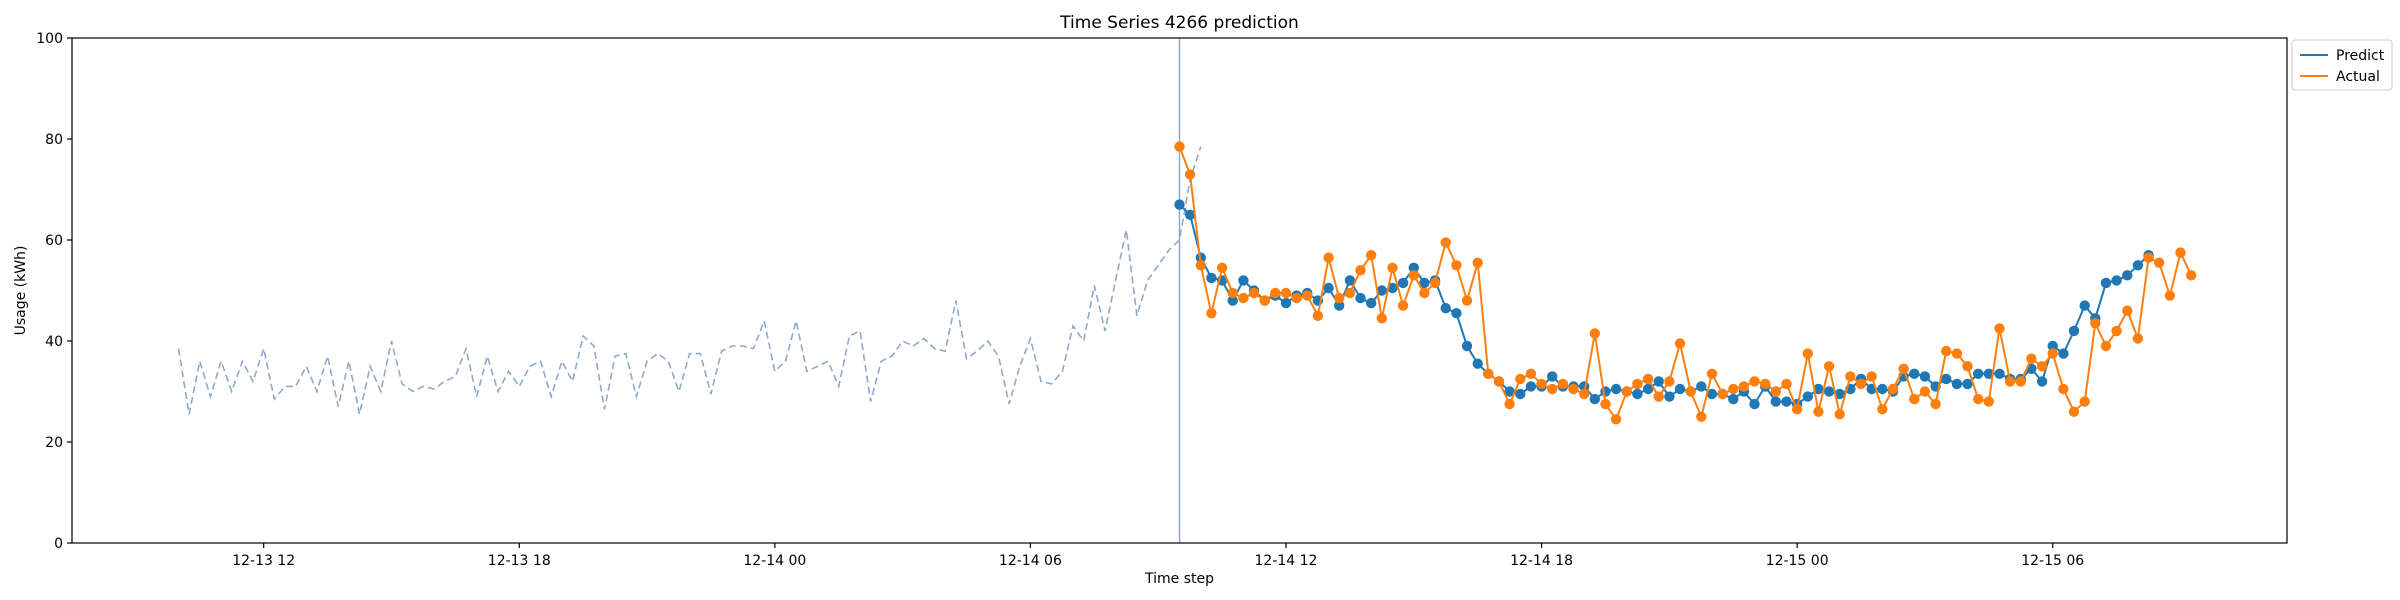  I want to click on y-tick-label: 80, so click(54, 140).